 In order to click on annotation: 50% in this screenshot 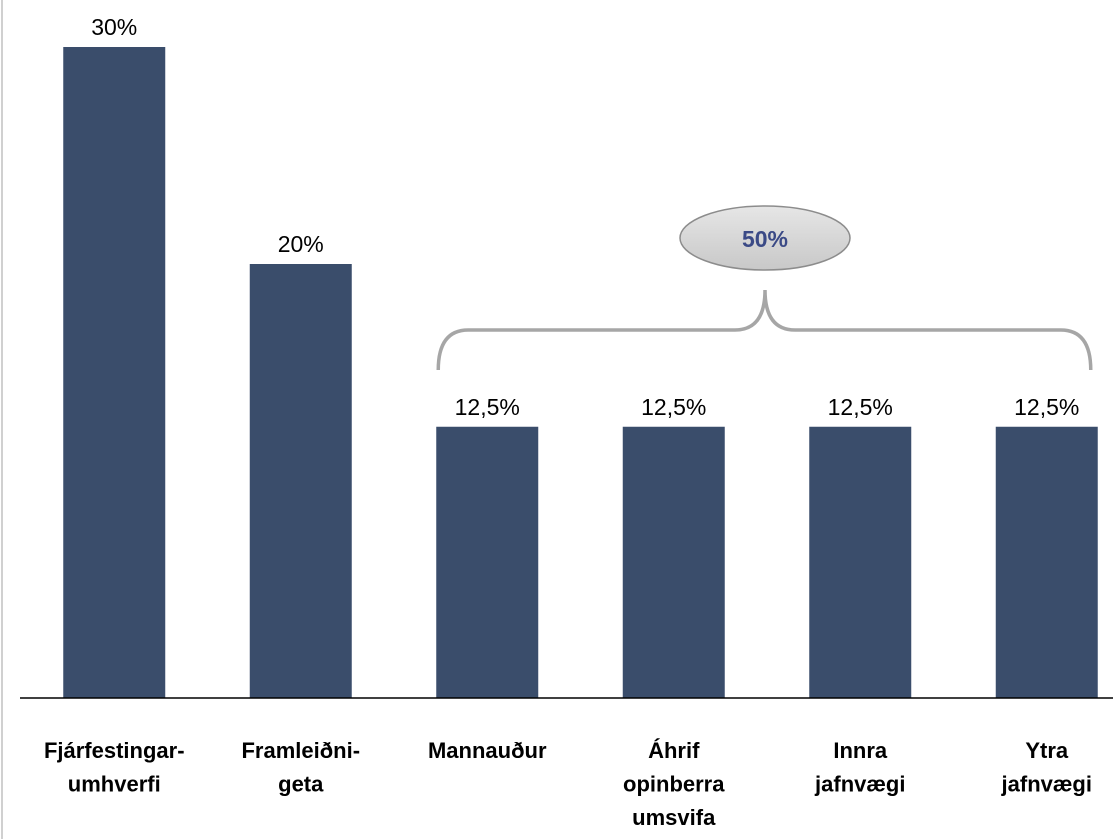, I will do `click(765, 239)`.